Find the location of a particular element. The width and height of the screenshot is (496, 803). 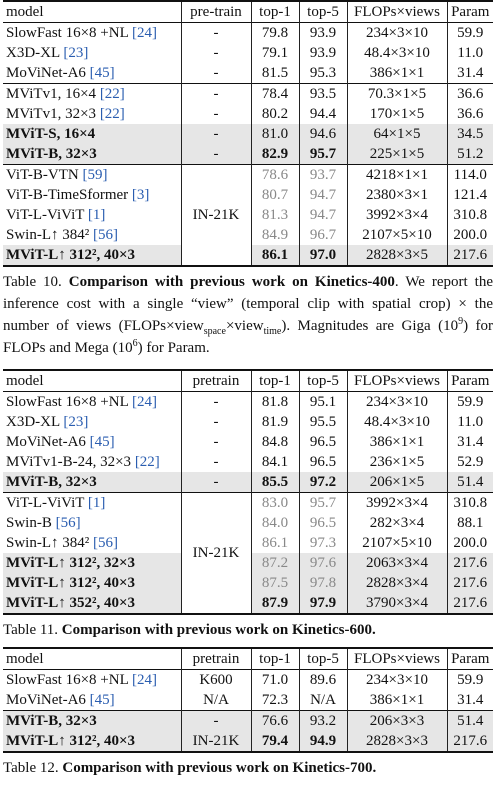

header-row: model pretrain top-1 top-5 FLOPs×views Param is located at coordinates (248, 659).